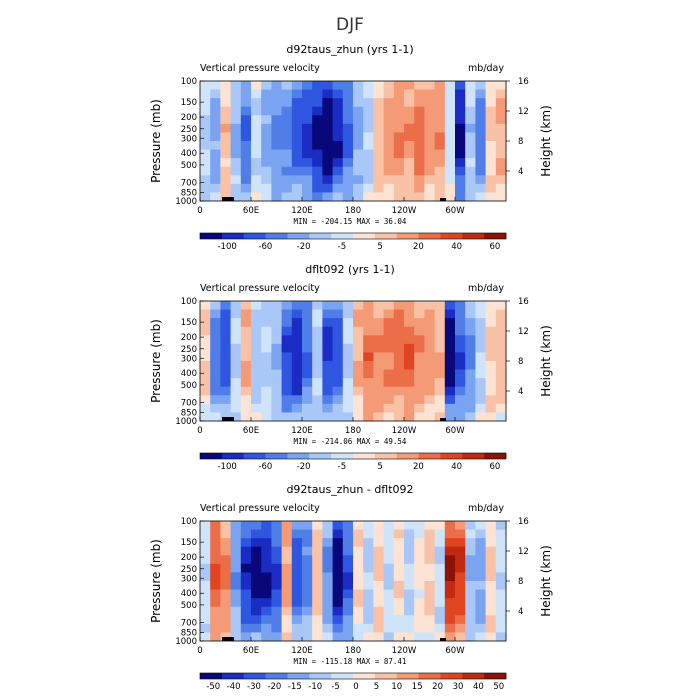  What do you see at coordinates (455, 431) in the screenshot?
I see `x-tick-label: 60W` at bounding box center [455, 431].